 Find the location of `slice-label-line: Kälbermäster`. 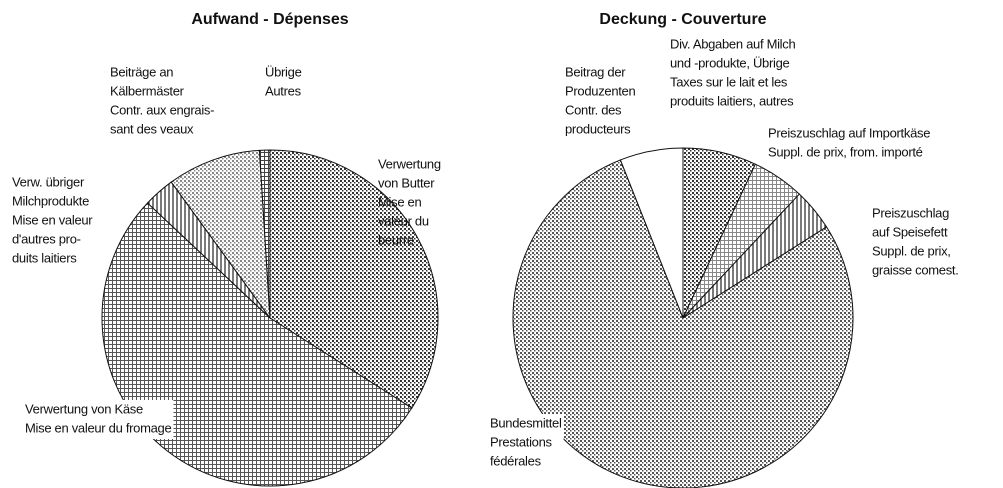

slice-label-line: Kälbermäster is located at coordinates (147, 90).